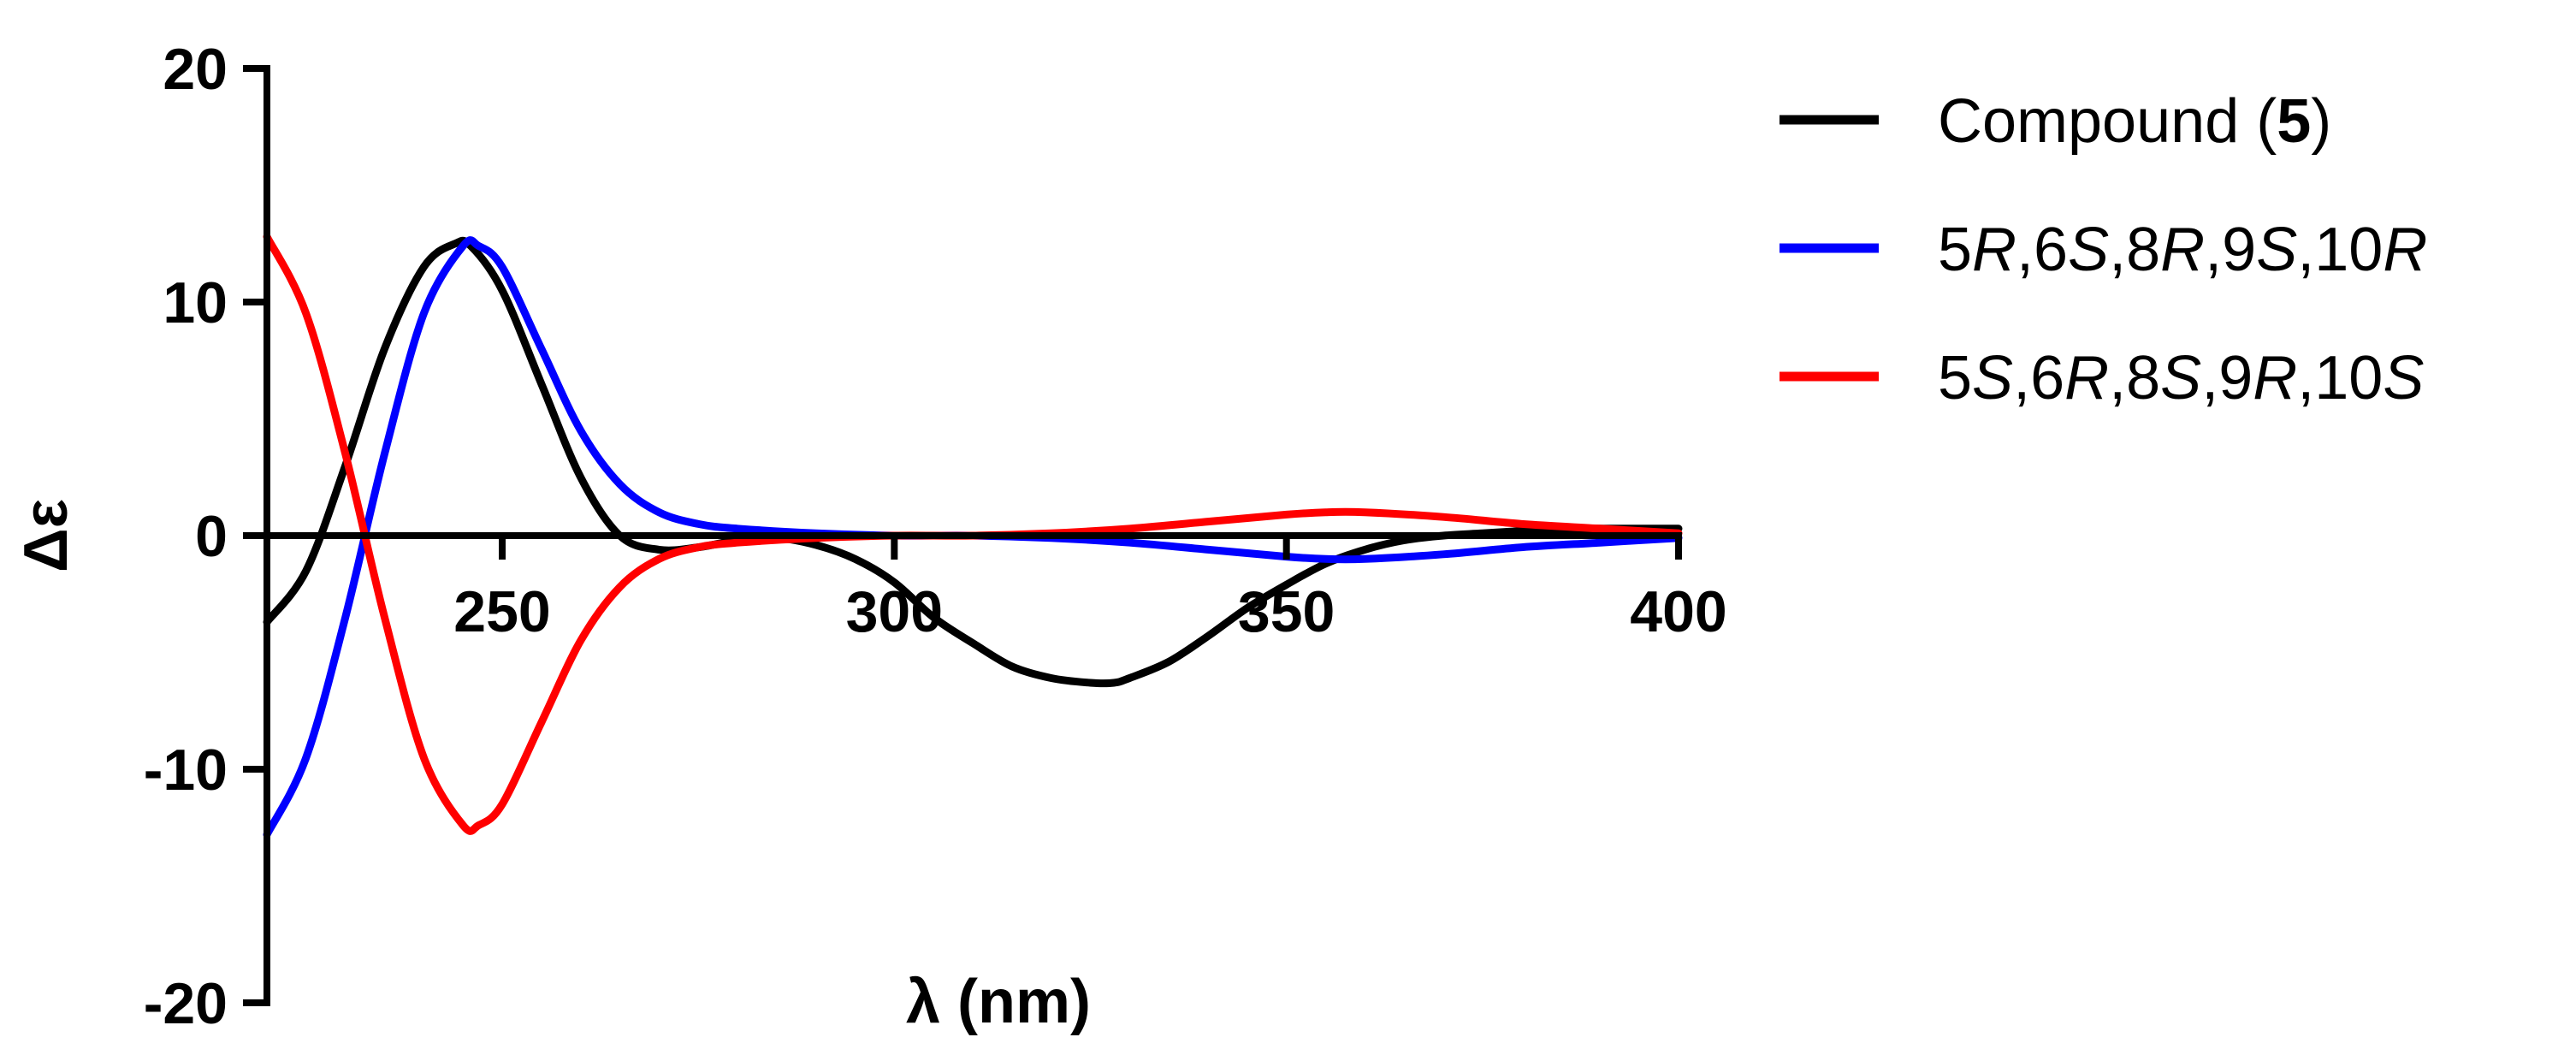 The height and width of the screenshot is (1055, 2576). I want to click on x-tick-label: 350, so click(1286, 611).